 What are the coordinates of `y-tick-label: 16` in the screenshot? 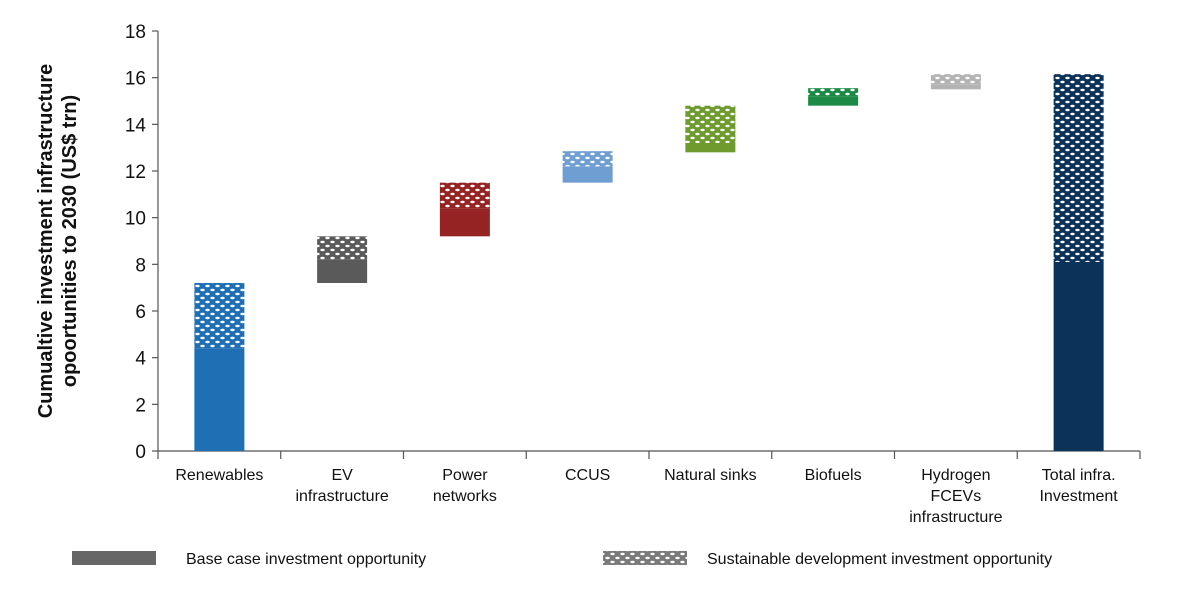 It's located at (135, 79).